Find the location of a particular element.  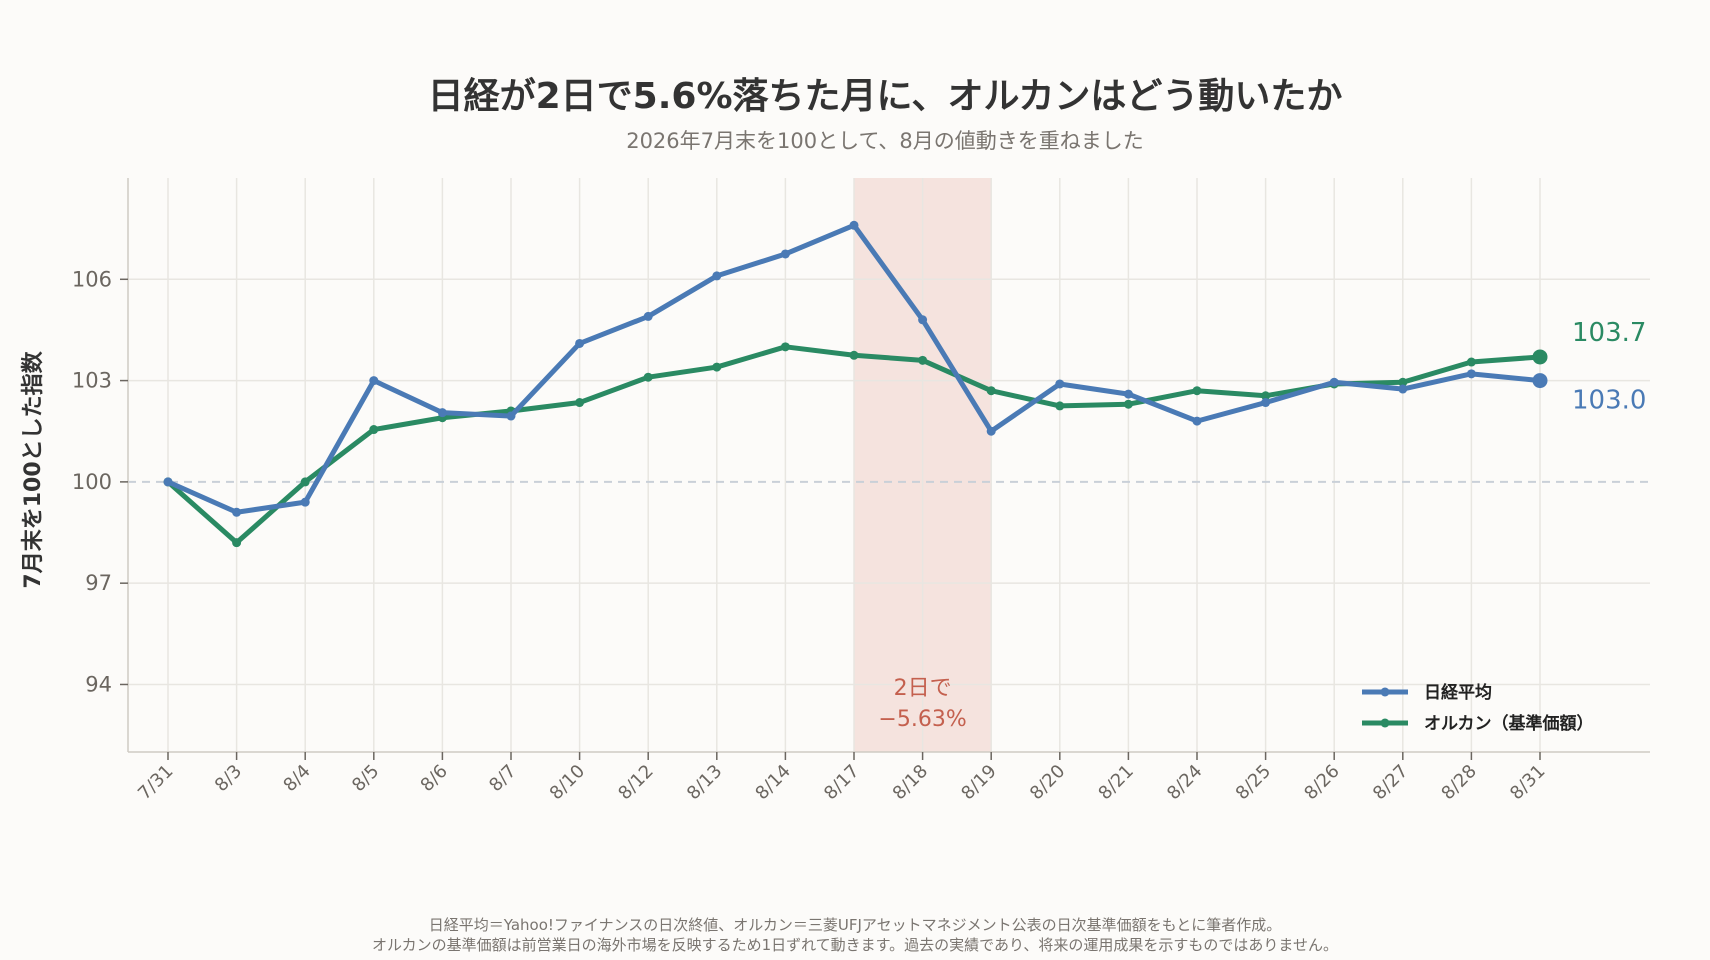

x-tick-label: 8/27 is located at coordinates (1390, 782).